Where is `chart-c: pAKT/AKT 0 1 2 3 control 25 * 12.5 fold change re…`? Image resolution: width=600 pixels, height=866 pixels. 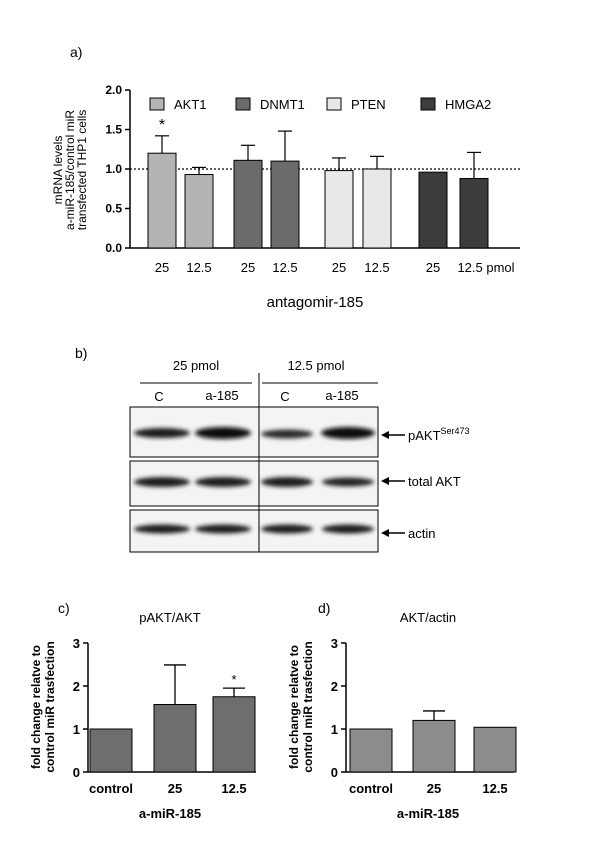 chart-c: pAKT/AKT 0 1 2 3 control 25 * 12.5 fold change re… is located at coordinates (142, 715).